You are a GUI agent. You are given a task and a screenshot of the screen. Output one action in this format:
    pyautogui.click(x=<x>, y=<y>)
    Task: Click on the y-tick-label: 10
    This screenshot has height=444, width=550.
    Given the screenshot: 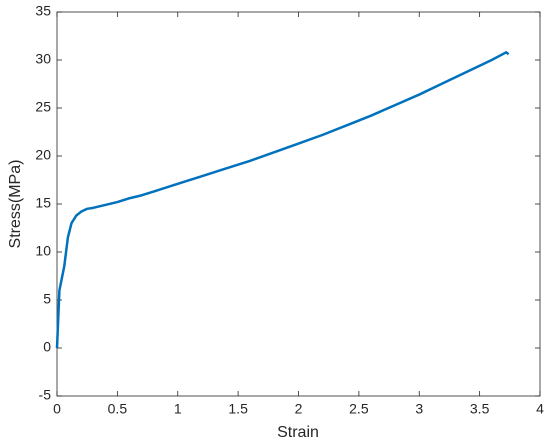 What is the action you would take?
    pyautogui.click(x=43, y=251)
    